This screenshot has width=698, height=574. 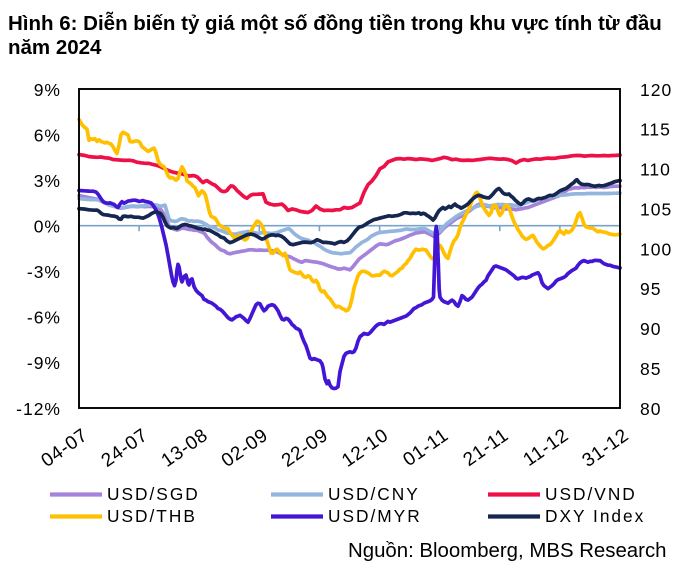 What do you see at coordinates (486, 448) in the screenshot?
I see `svg-text: 21-11` at bounding box center [486, 448].